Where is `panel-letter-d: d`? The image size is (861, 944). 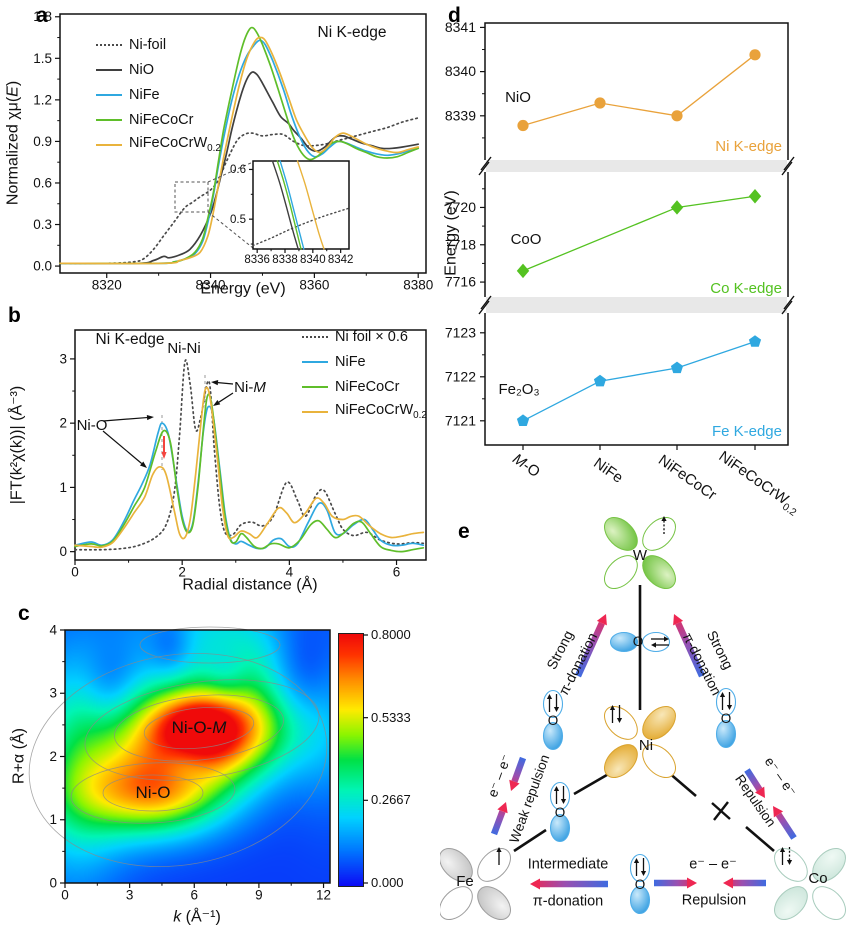
panel-letter-d: d is located at coordinates (454, 15).